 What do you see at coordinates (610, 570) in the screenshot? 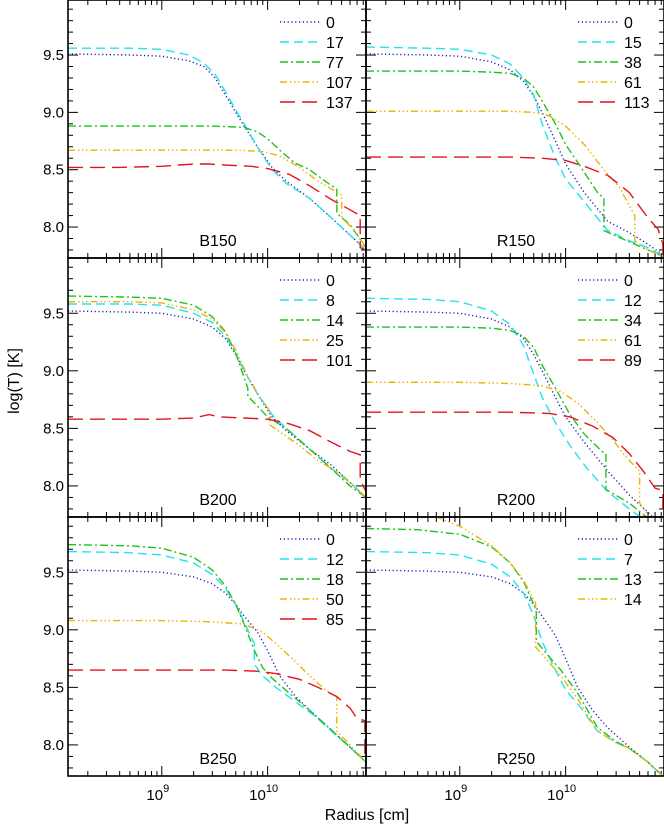
I see `panel-legend-r250: 0 7 13 14` at bounding box center [610, 570].